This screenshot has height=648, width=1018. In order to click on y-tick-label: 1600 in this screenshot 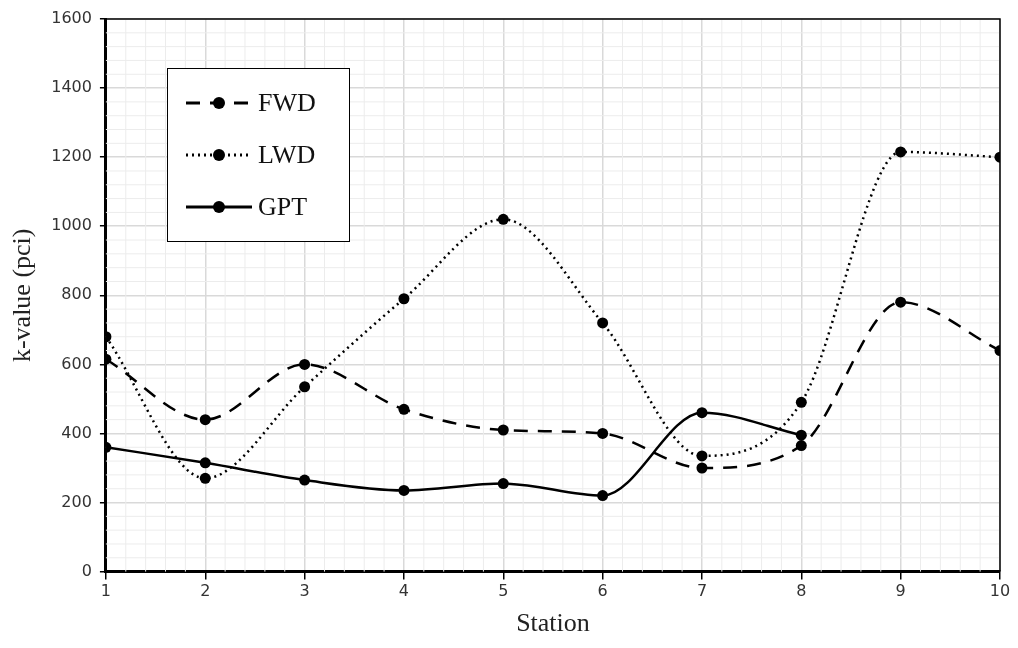, I will do `click(71, 18)`.